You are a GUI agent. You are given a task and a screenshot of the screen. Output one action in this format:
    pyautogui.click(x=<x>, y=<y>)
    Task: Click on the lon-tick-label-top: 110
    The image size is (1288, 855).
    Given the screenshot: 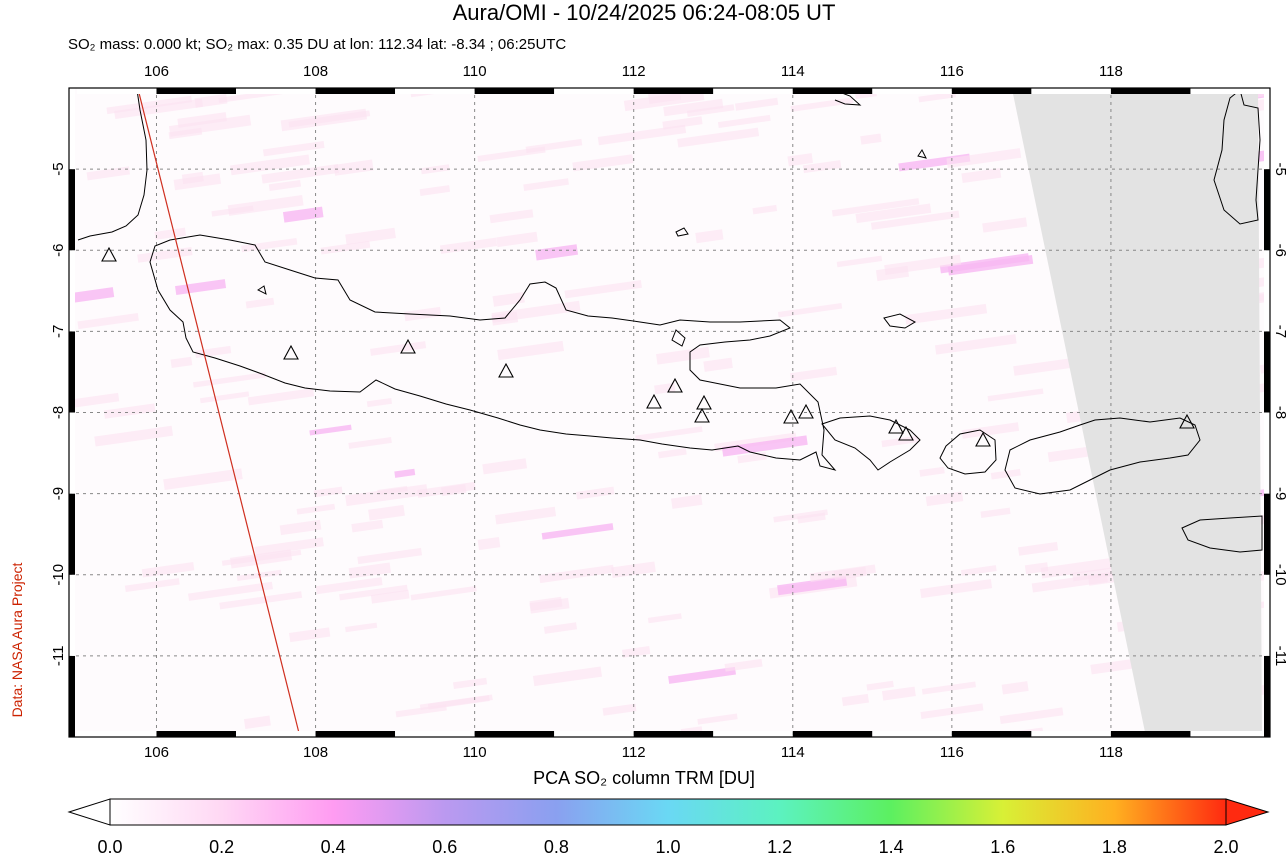 What is the action you would take?
    pyautogui.click(x=475, y=71)
    